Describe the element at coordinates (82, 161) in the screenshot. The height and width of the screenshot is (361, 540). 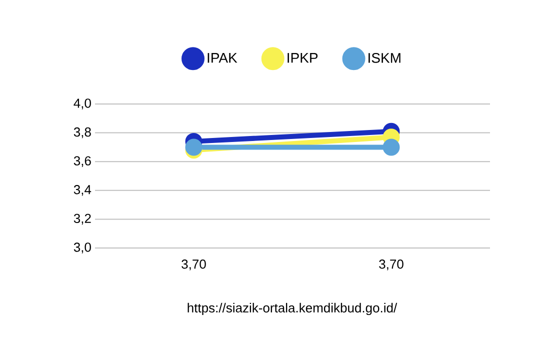
I see `y-tick-label: 3,6` at that location.